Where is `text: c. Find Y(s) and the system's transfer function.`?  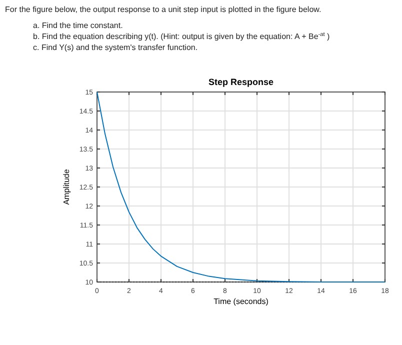
text: c. Find Y(s) and the system's transfer function. is located at coordinates (115, 47).